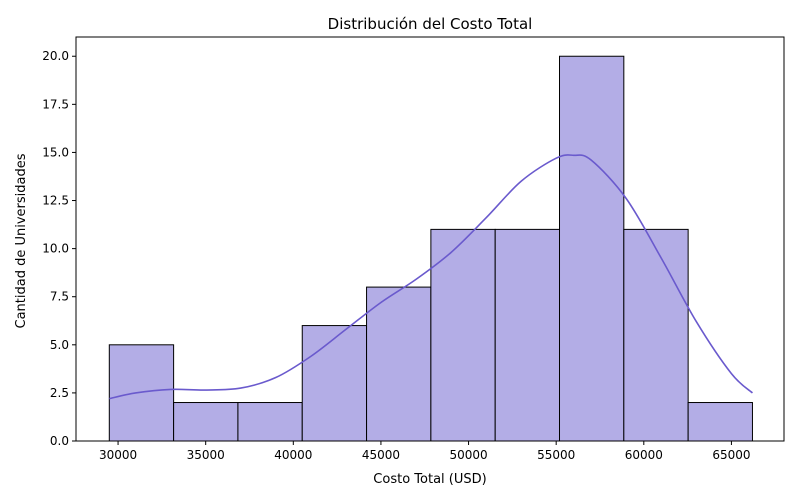  I want to click on x-axis-label: Costo Total (USD), so click(429, 479).